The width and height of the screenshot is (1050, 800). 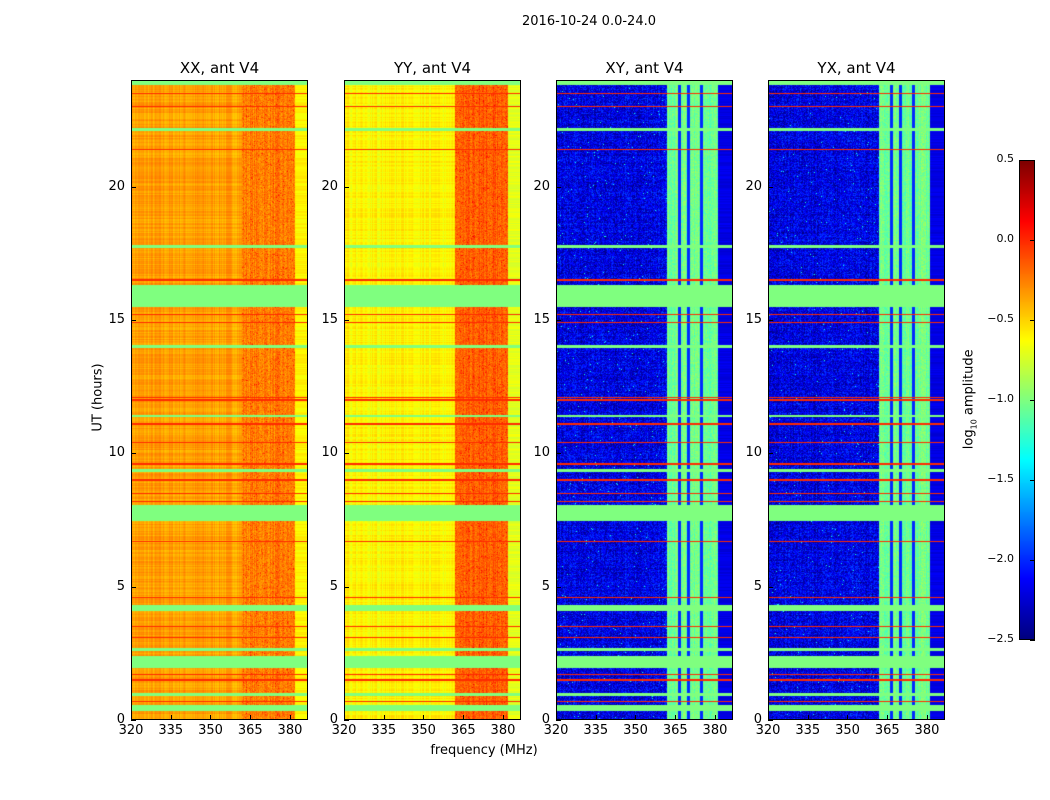 What do you see at coordinates (1005, 238) in the screenshot?
I see `colorbar-tick-label: 0.0` at bounding box center [1005, 238].